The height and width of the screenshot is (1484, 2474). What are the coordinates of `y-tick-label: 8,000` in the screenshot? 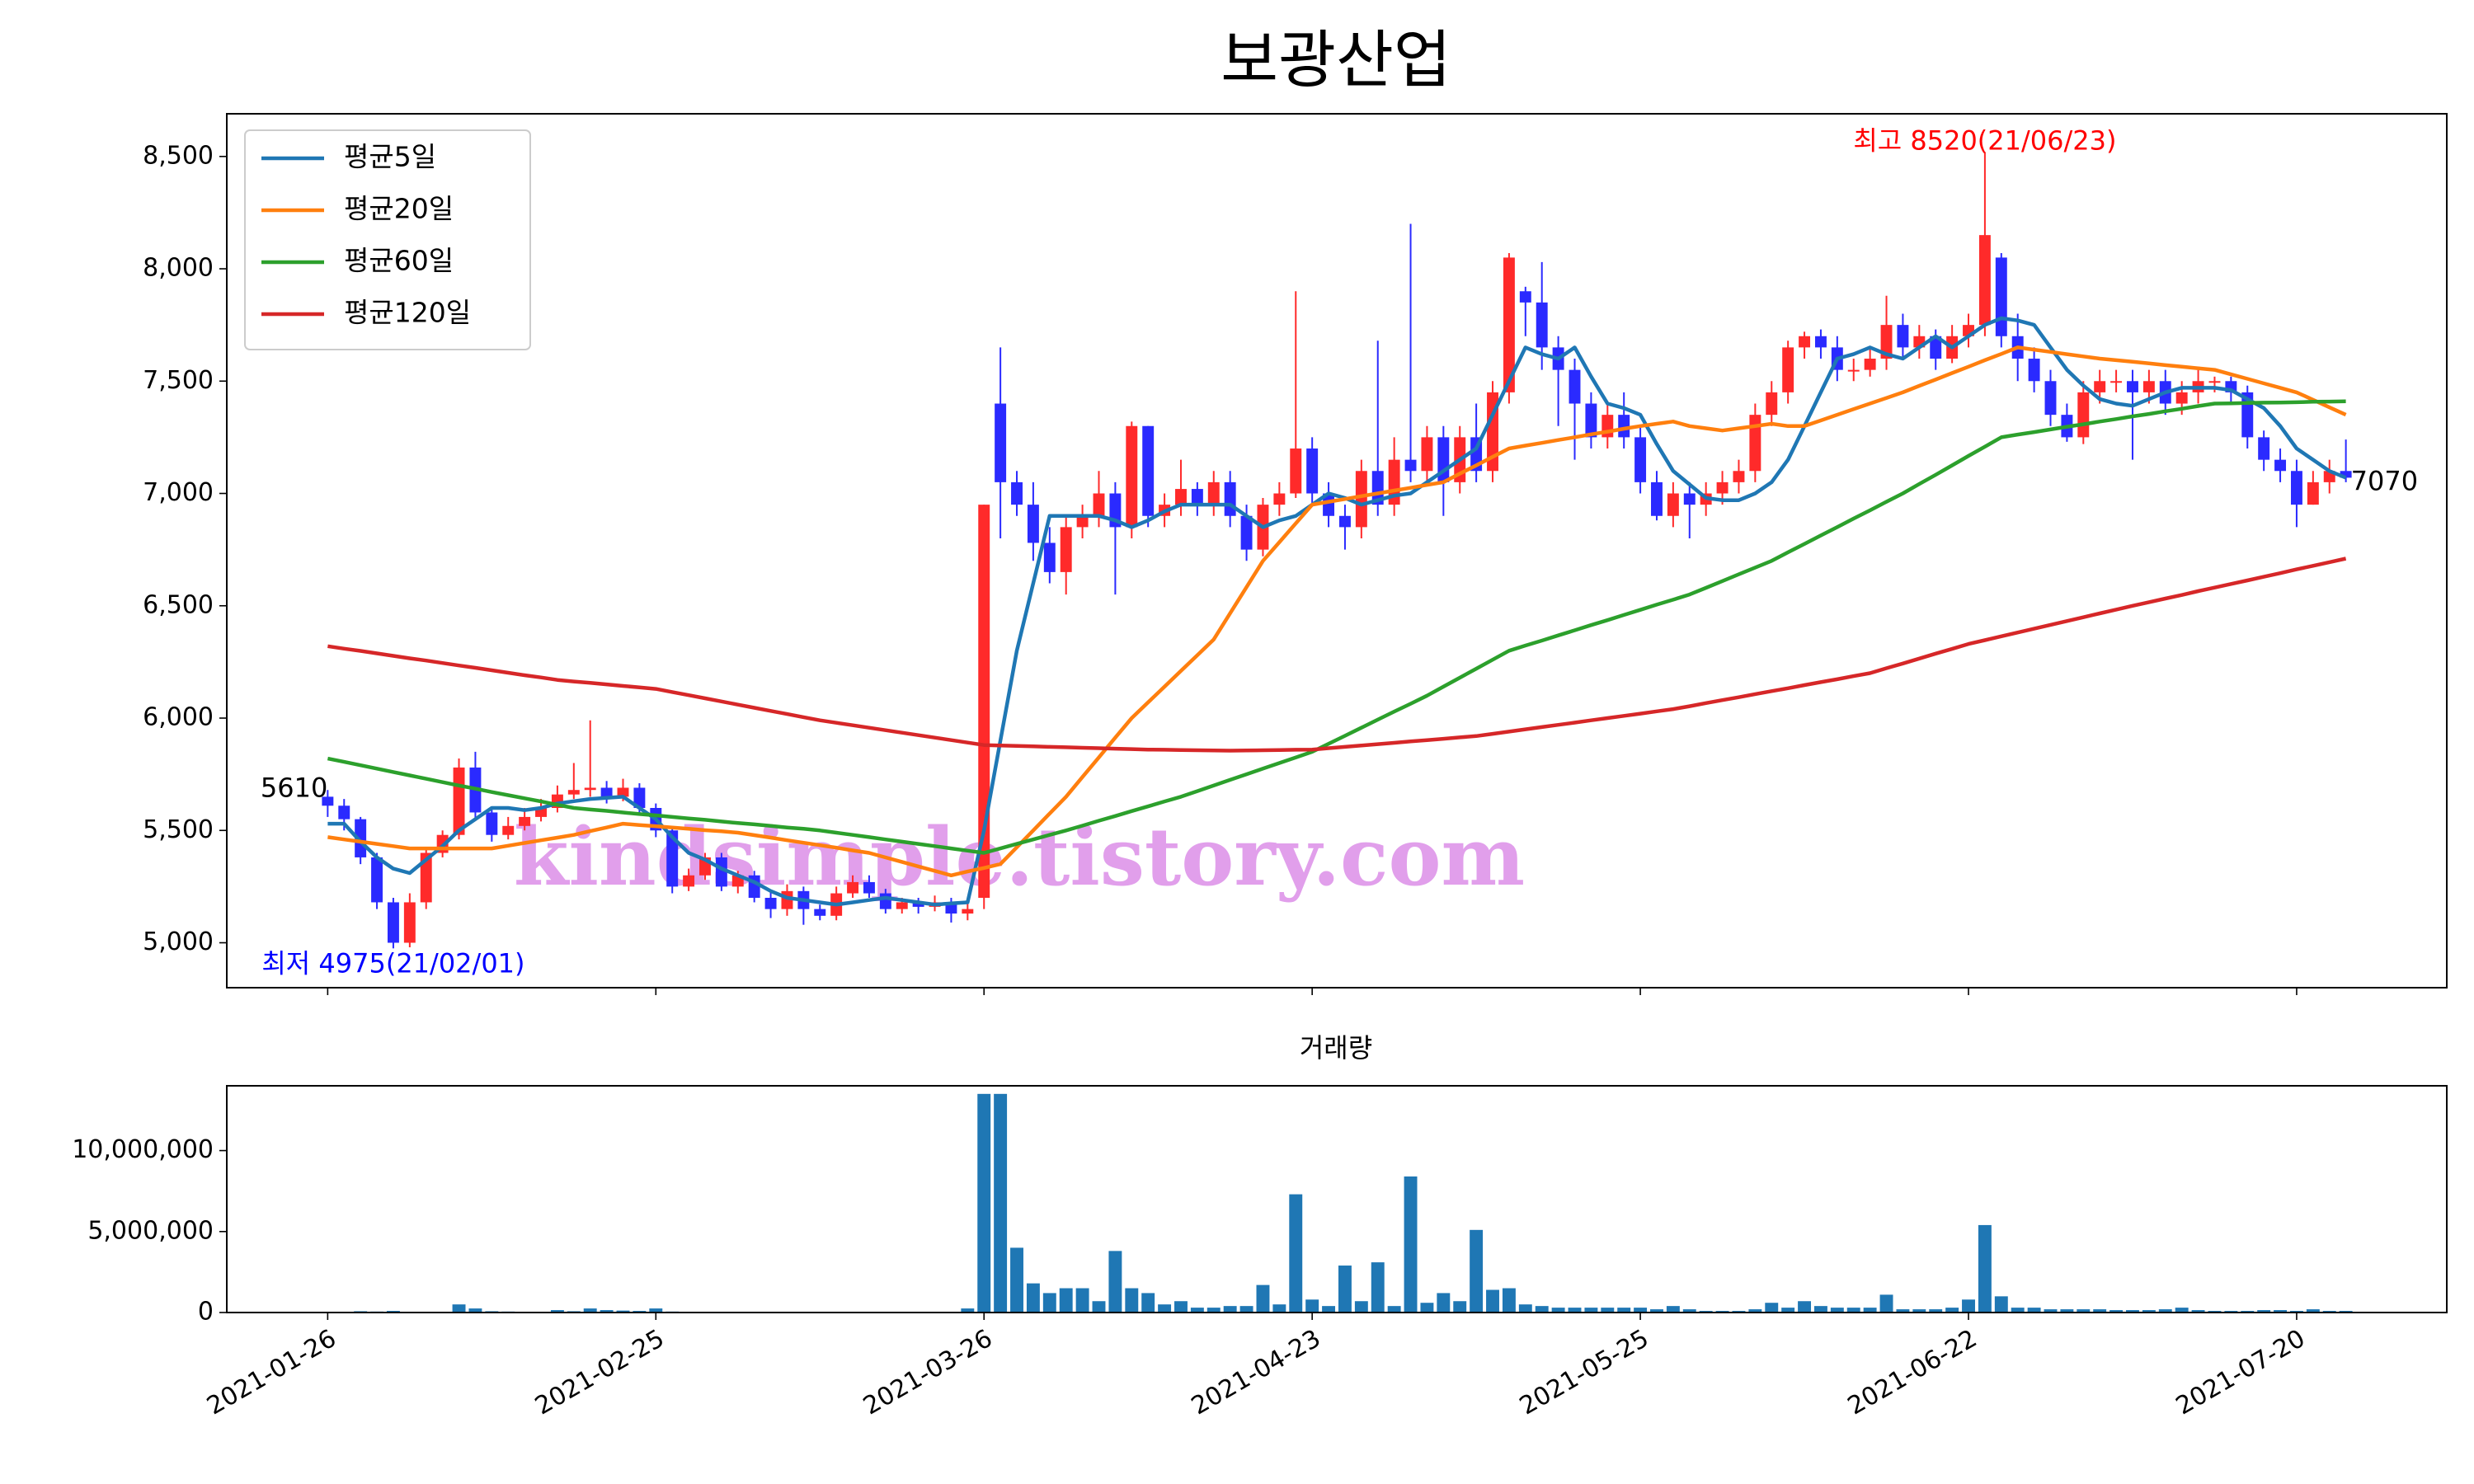 It's located at (178, 268).